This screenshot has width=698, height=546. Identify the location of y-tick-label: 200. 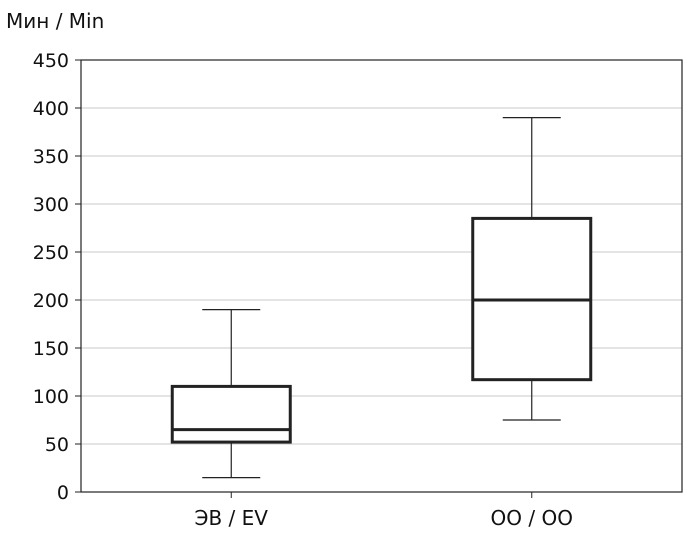
(51, 301).